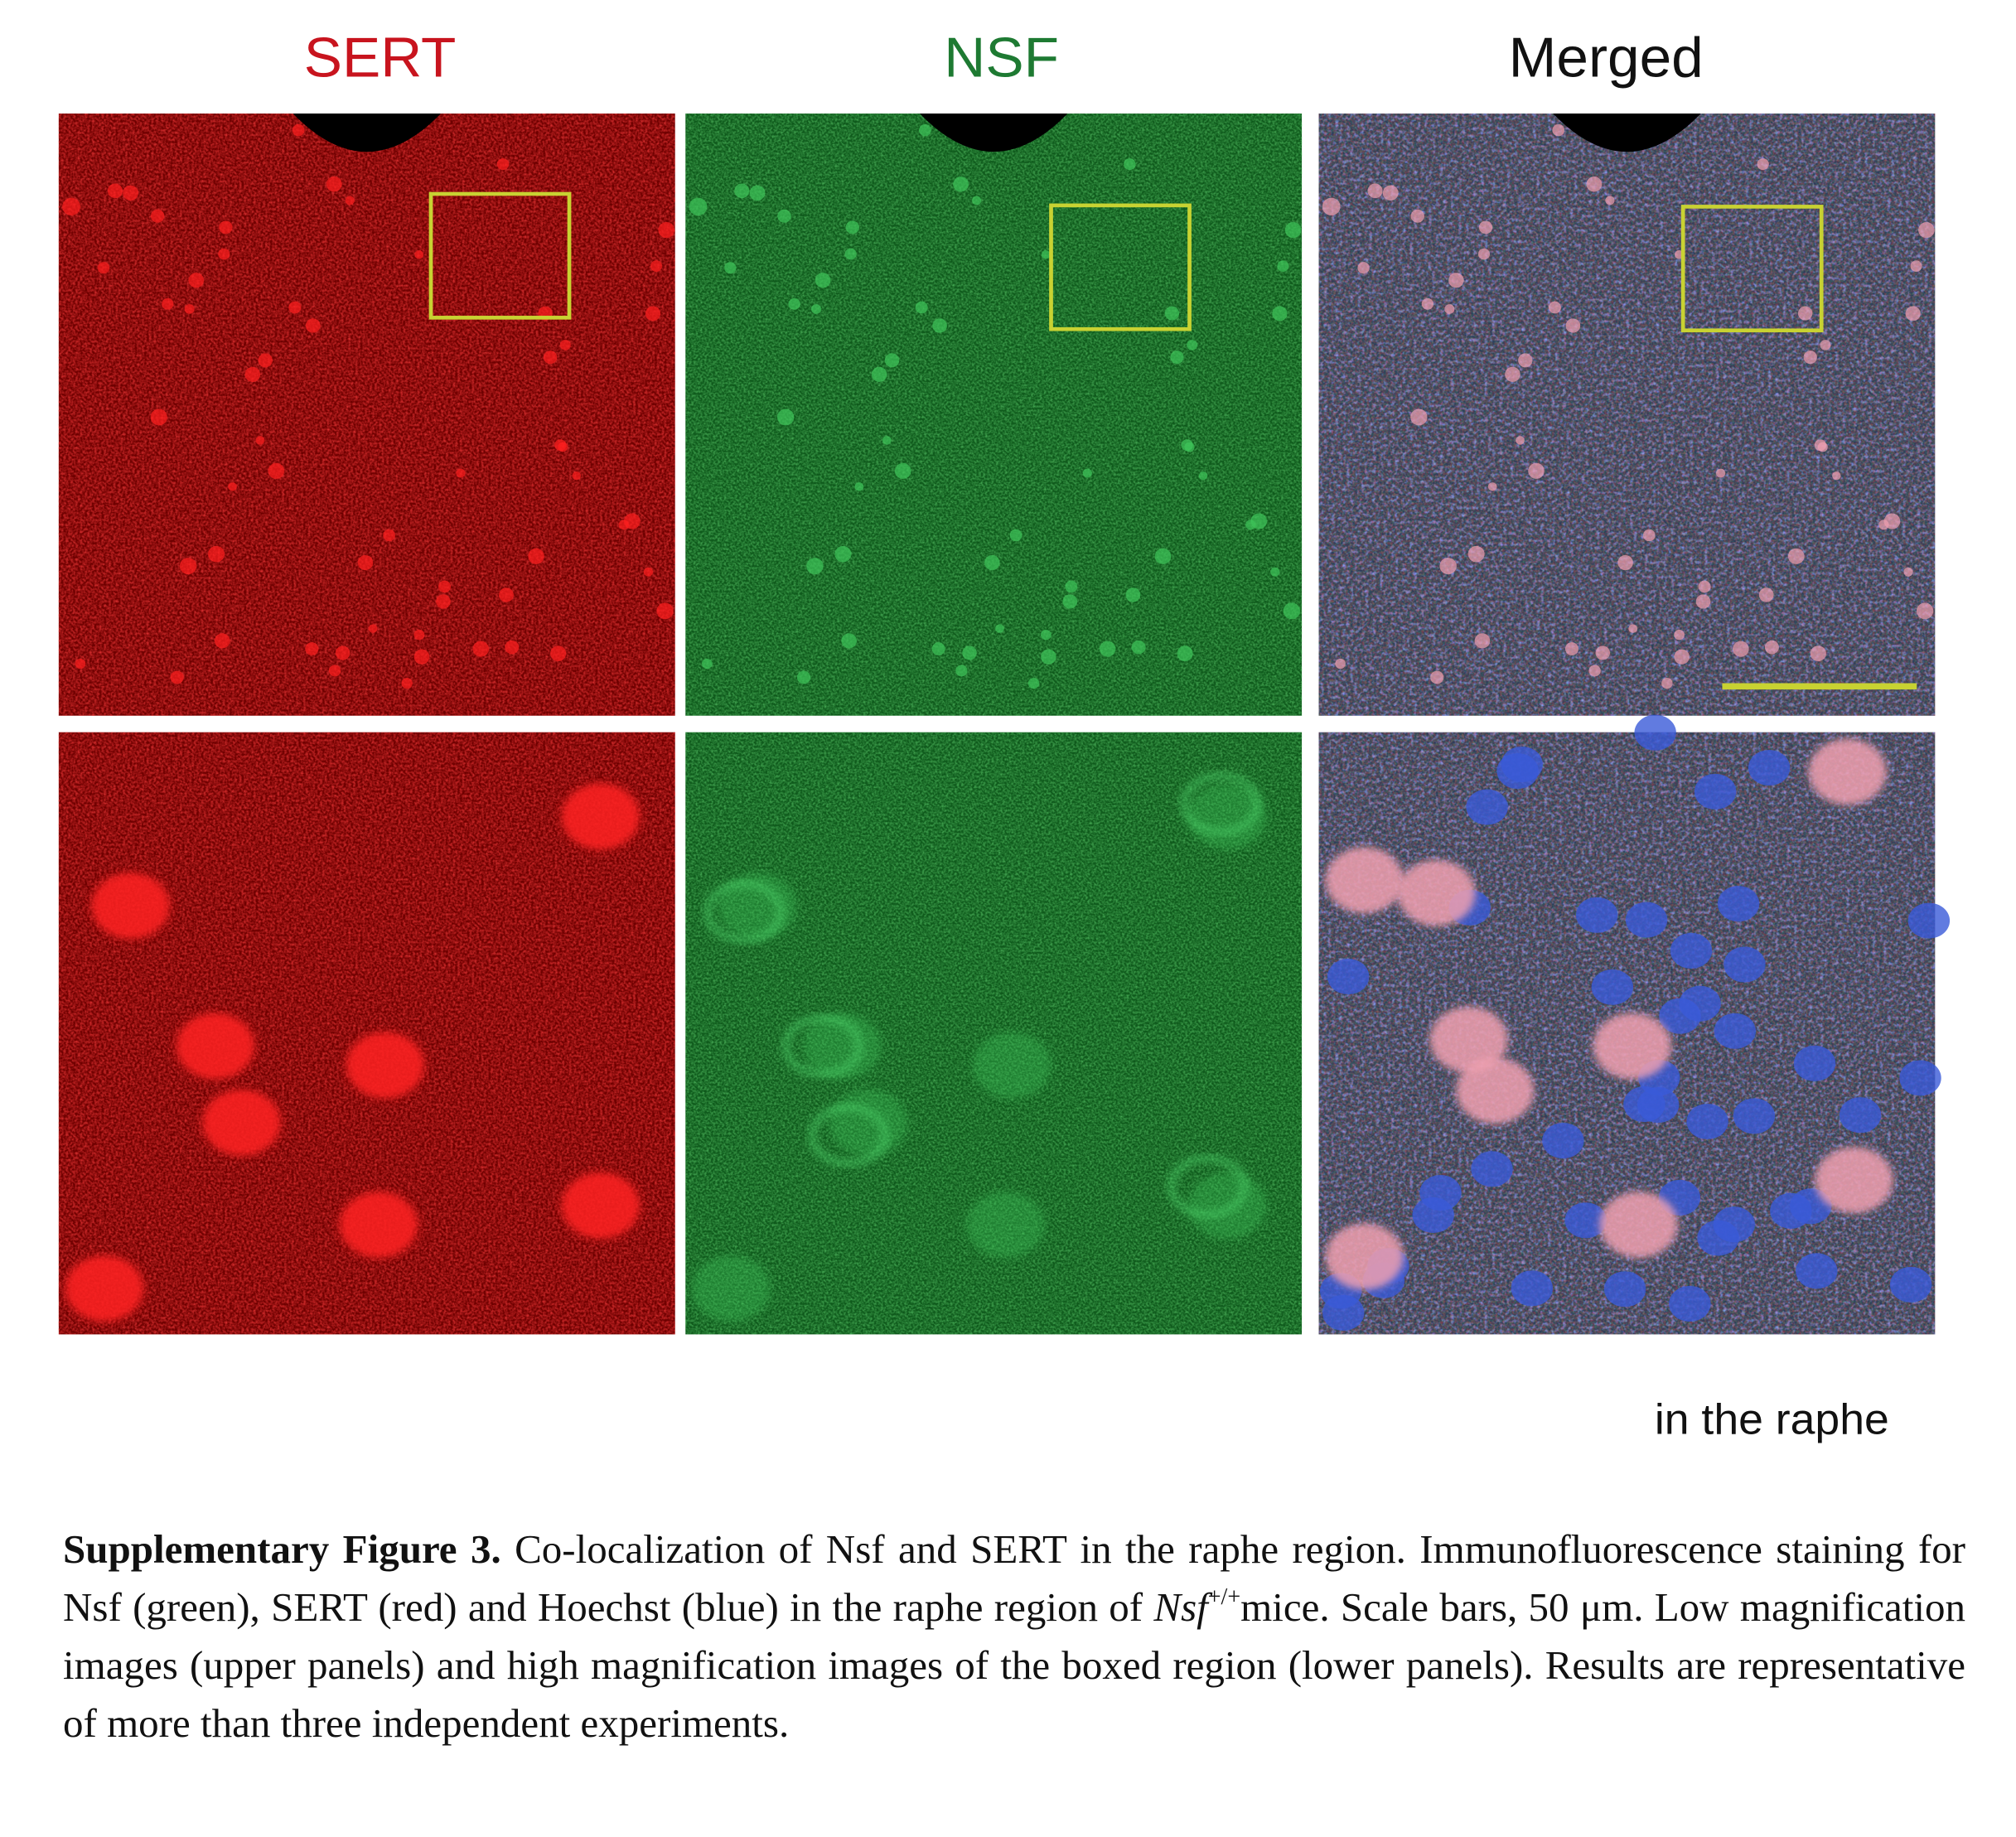 The width and height of the screenshot is (2016, 1837). What do you see at coordinates (1606, 57) in the screenshot?
I see `column-title: Merged` at bounding box center [1606, 57].